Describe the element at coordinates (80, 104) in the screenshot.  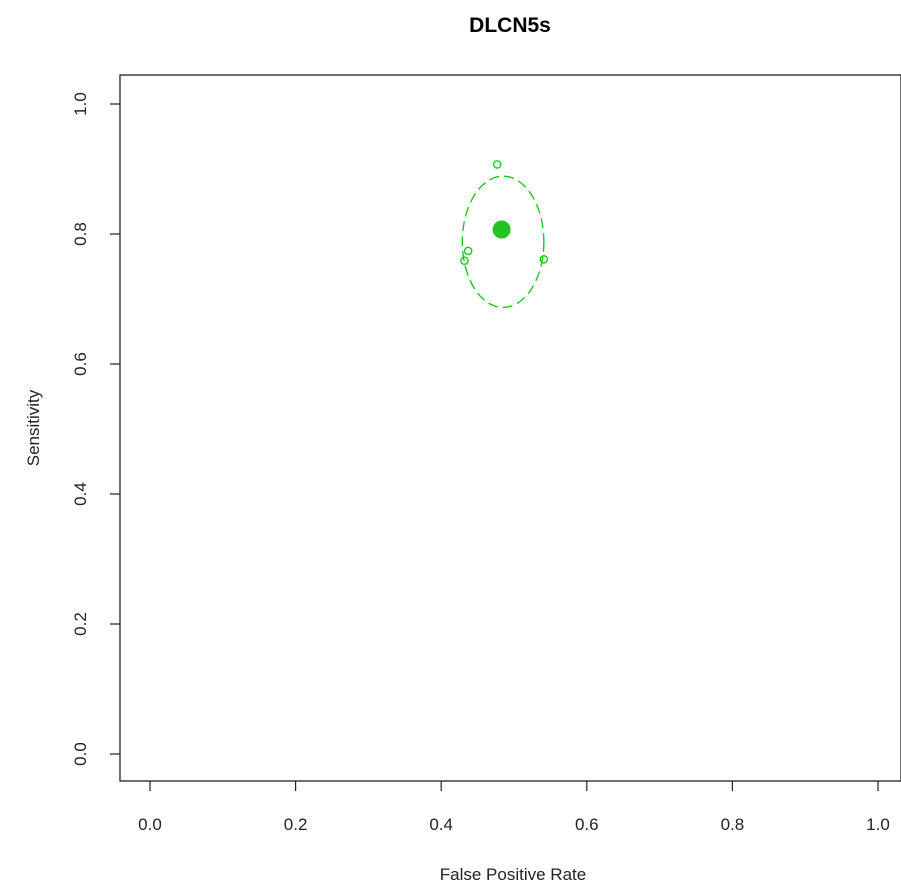
I see `y-tick-label: 1.0` at that location.